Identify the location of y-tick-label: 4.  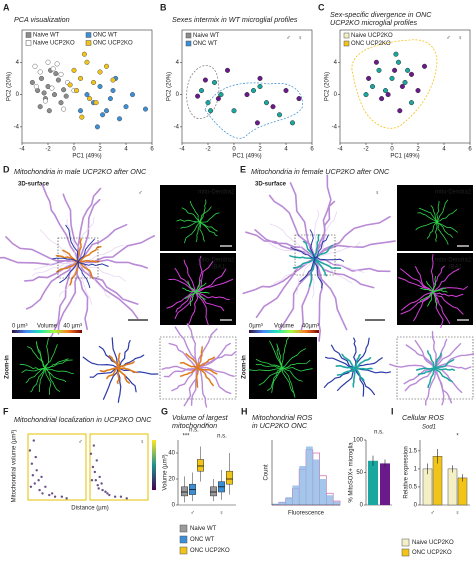
(18, 63).